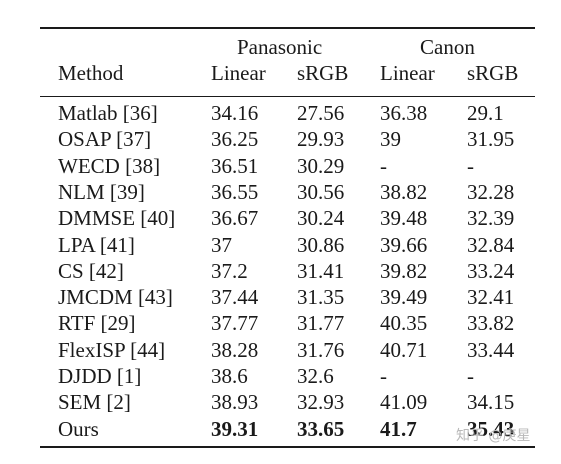 Image resolution: width=561 pixels, height=464 pixels. I want to click on cell-method: DMMSE [40], so click(117, 218).